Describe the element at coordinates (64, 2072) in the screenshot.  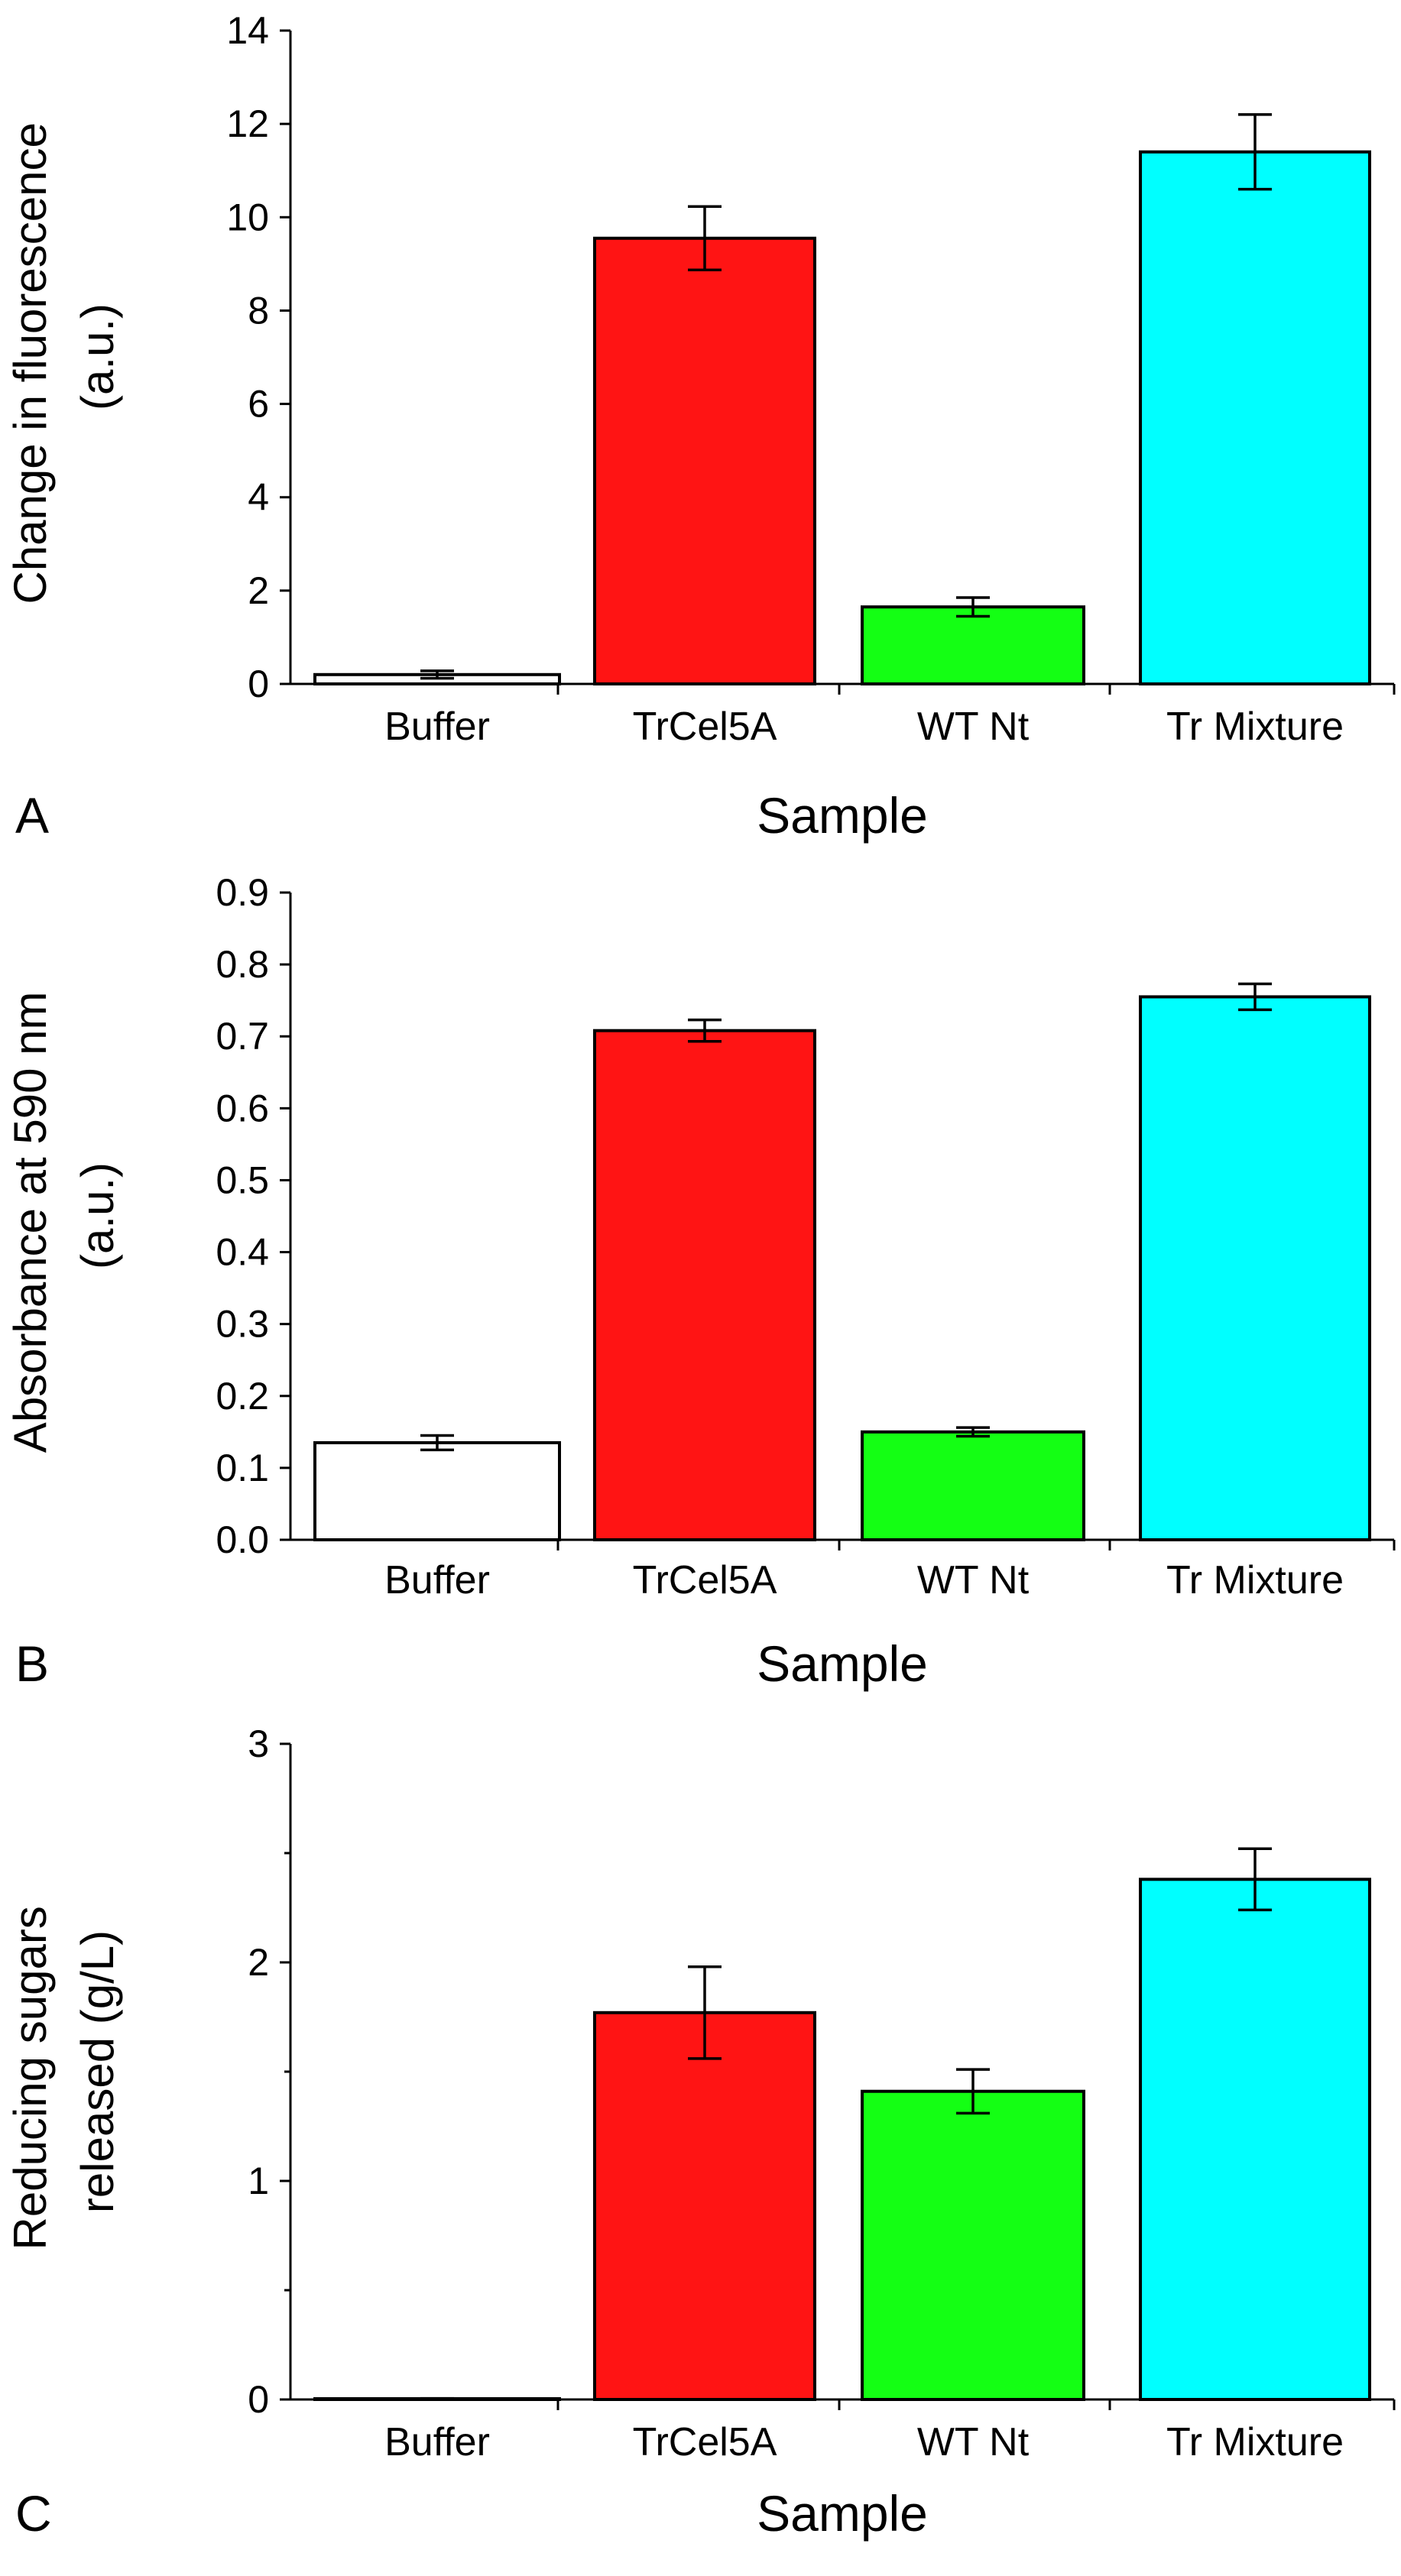
I see `panel-c-y-axis-title: Reducing sugars released (g/L)` at that location.